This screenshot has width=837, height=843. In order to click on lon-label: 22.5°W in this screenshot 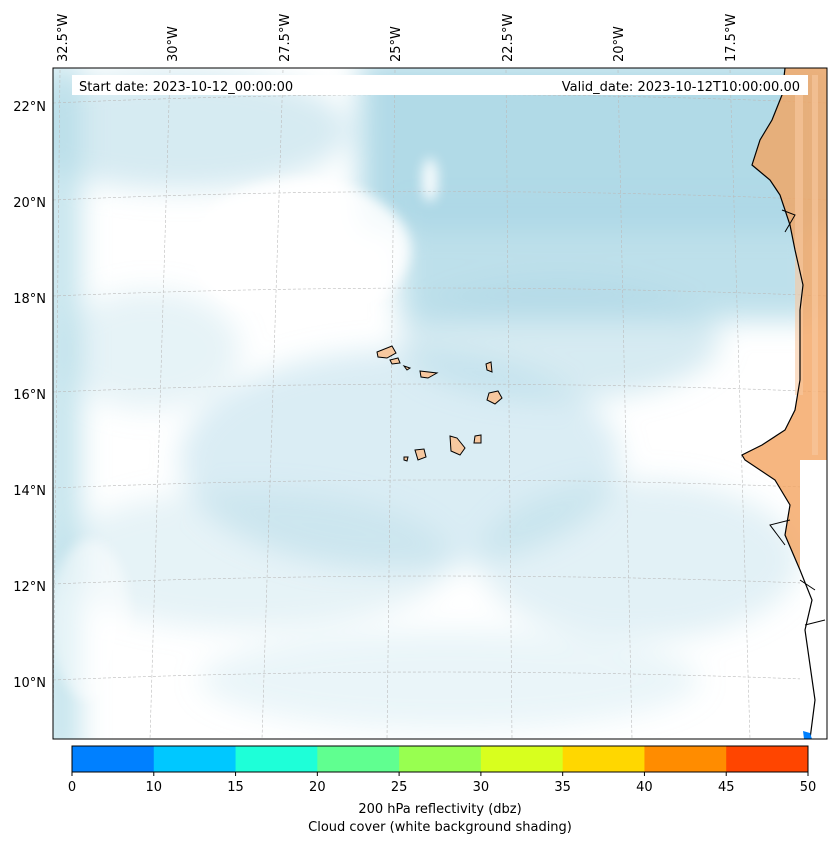, I will do `click(508, 38)`.